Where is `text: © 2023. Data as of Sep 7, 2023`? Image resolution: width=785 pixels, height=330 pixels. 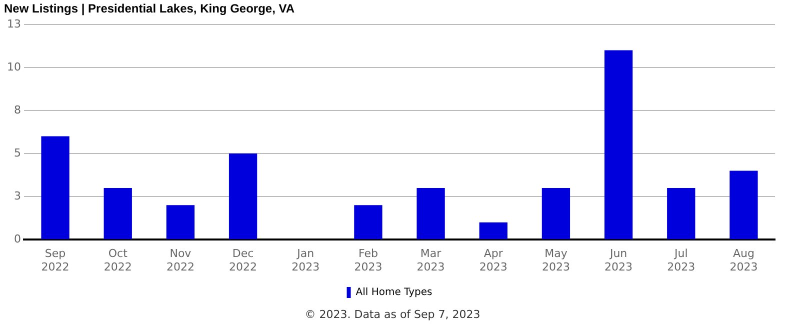
text: © 2023. Data as of Sep 7, 2023 is located at coordinates (393, 314).